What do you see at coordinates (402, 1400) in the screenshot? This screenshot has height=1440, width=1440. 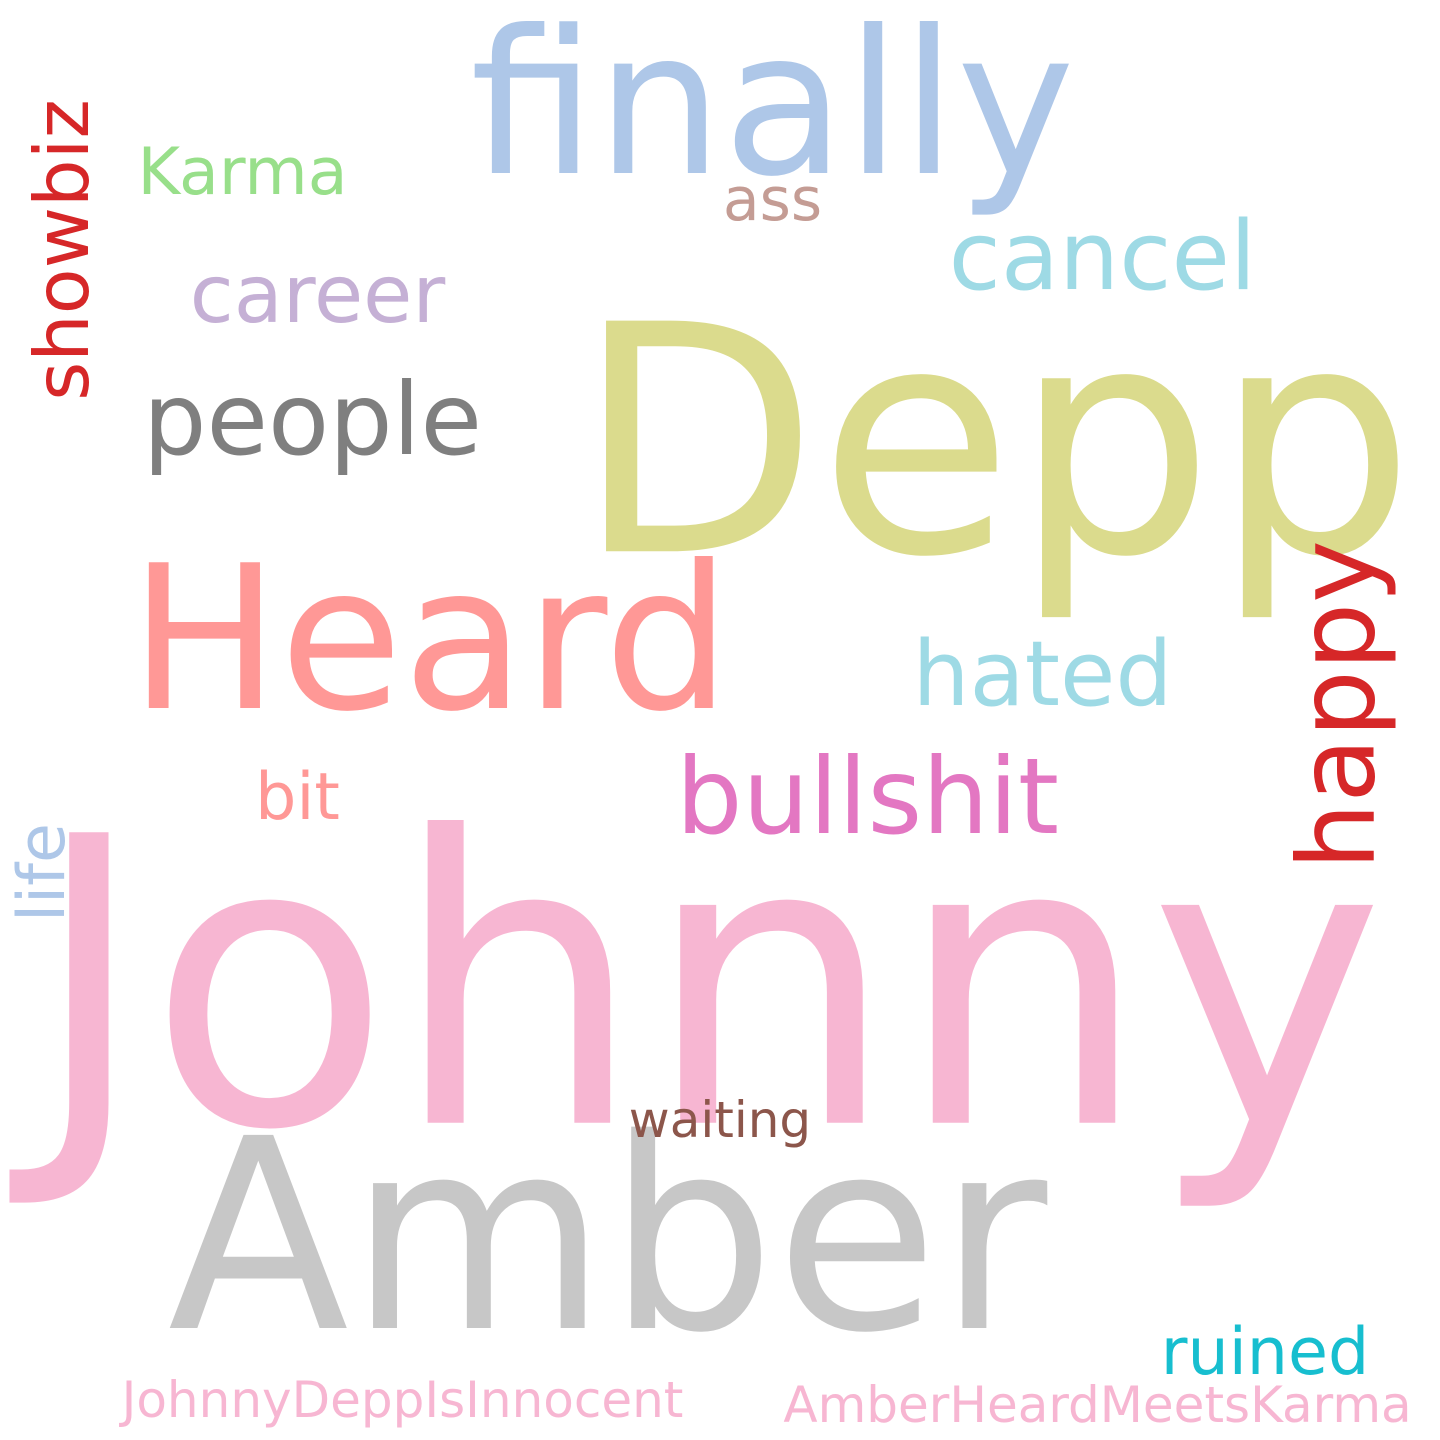 I see `word-johnnydeppisinnocent: JohnnyDeppIsInnocent` at bounding box center [402, 1400].